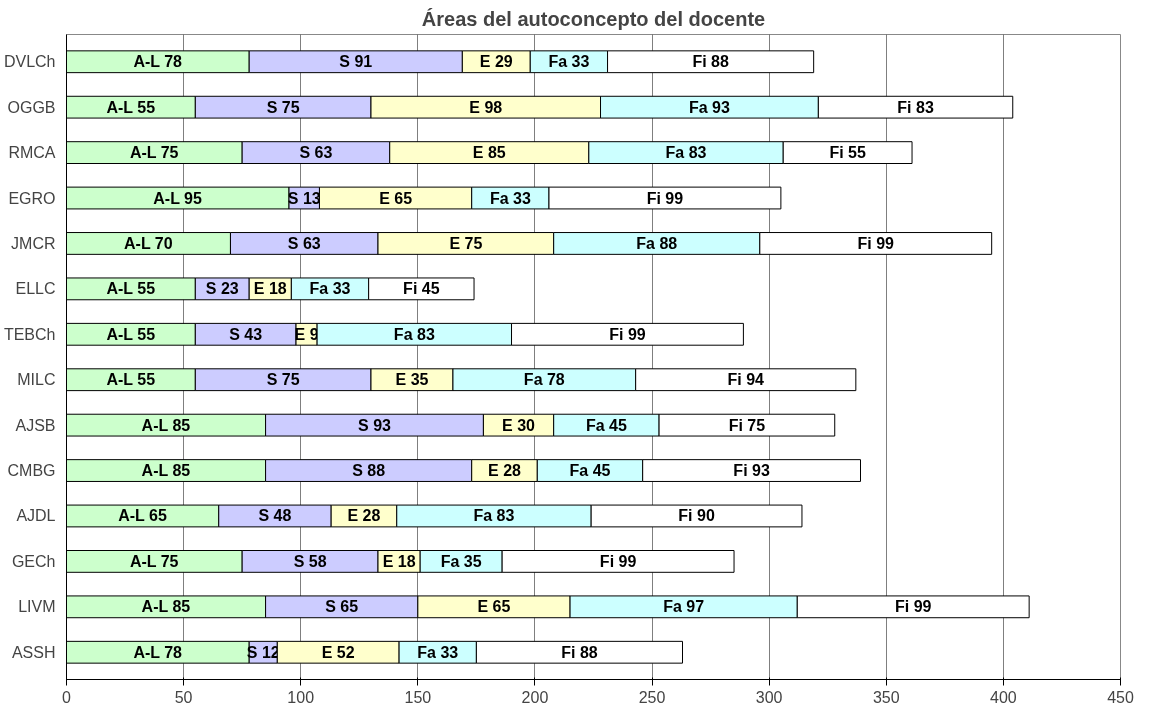 The height and width of the screenshot is (711, 1155). What do you see at coordinates (769, 697) in the screenshot?
I see `x-tick-label: 300` at bounding box center [769, 697].